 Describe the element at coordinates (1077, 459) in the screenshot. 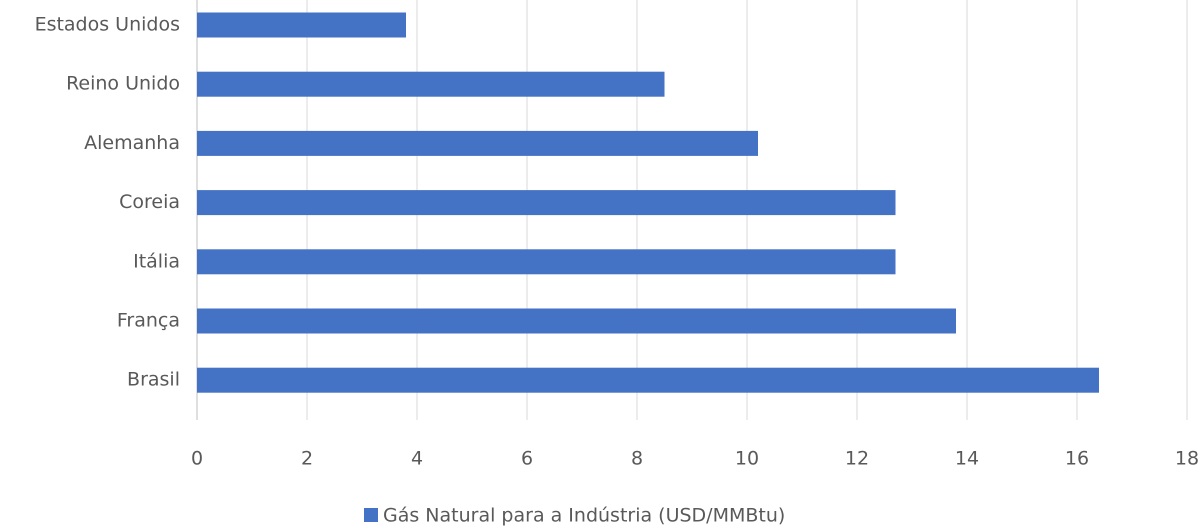

I see `x-tick-label: 16` at that location.